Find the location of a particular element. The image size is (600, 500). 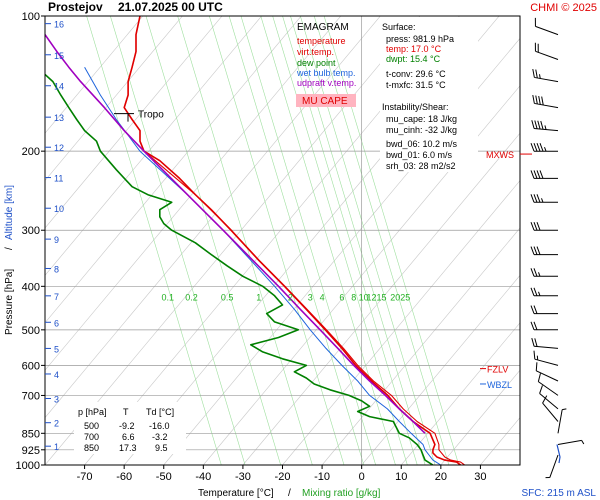

x-tick-label: -70 is located at coordinates (85, 477).